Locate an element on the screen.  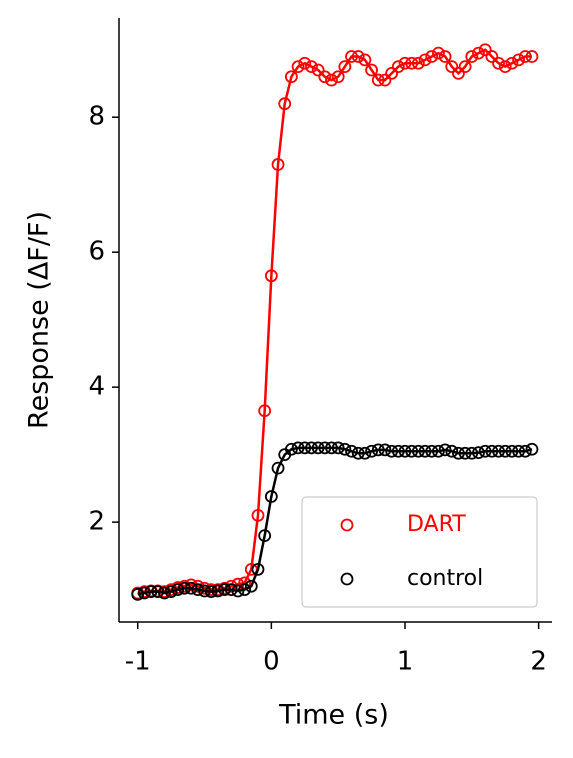
x-tick-label: 0 is located at coordinates (271, 662).